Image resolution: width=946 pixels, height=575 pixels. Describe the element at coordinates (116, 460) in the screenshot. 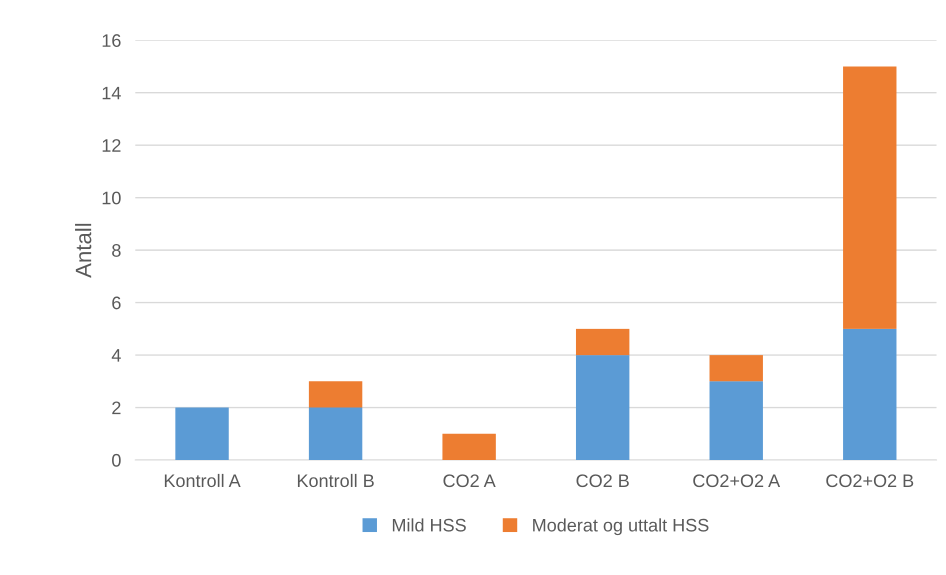

I see `y-tick-label: 0` at that location.